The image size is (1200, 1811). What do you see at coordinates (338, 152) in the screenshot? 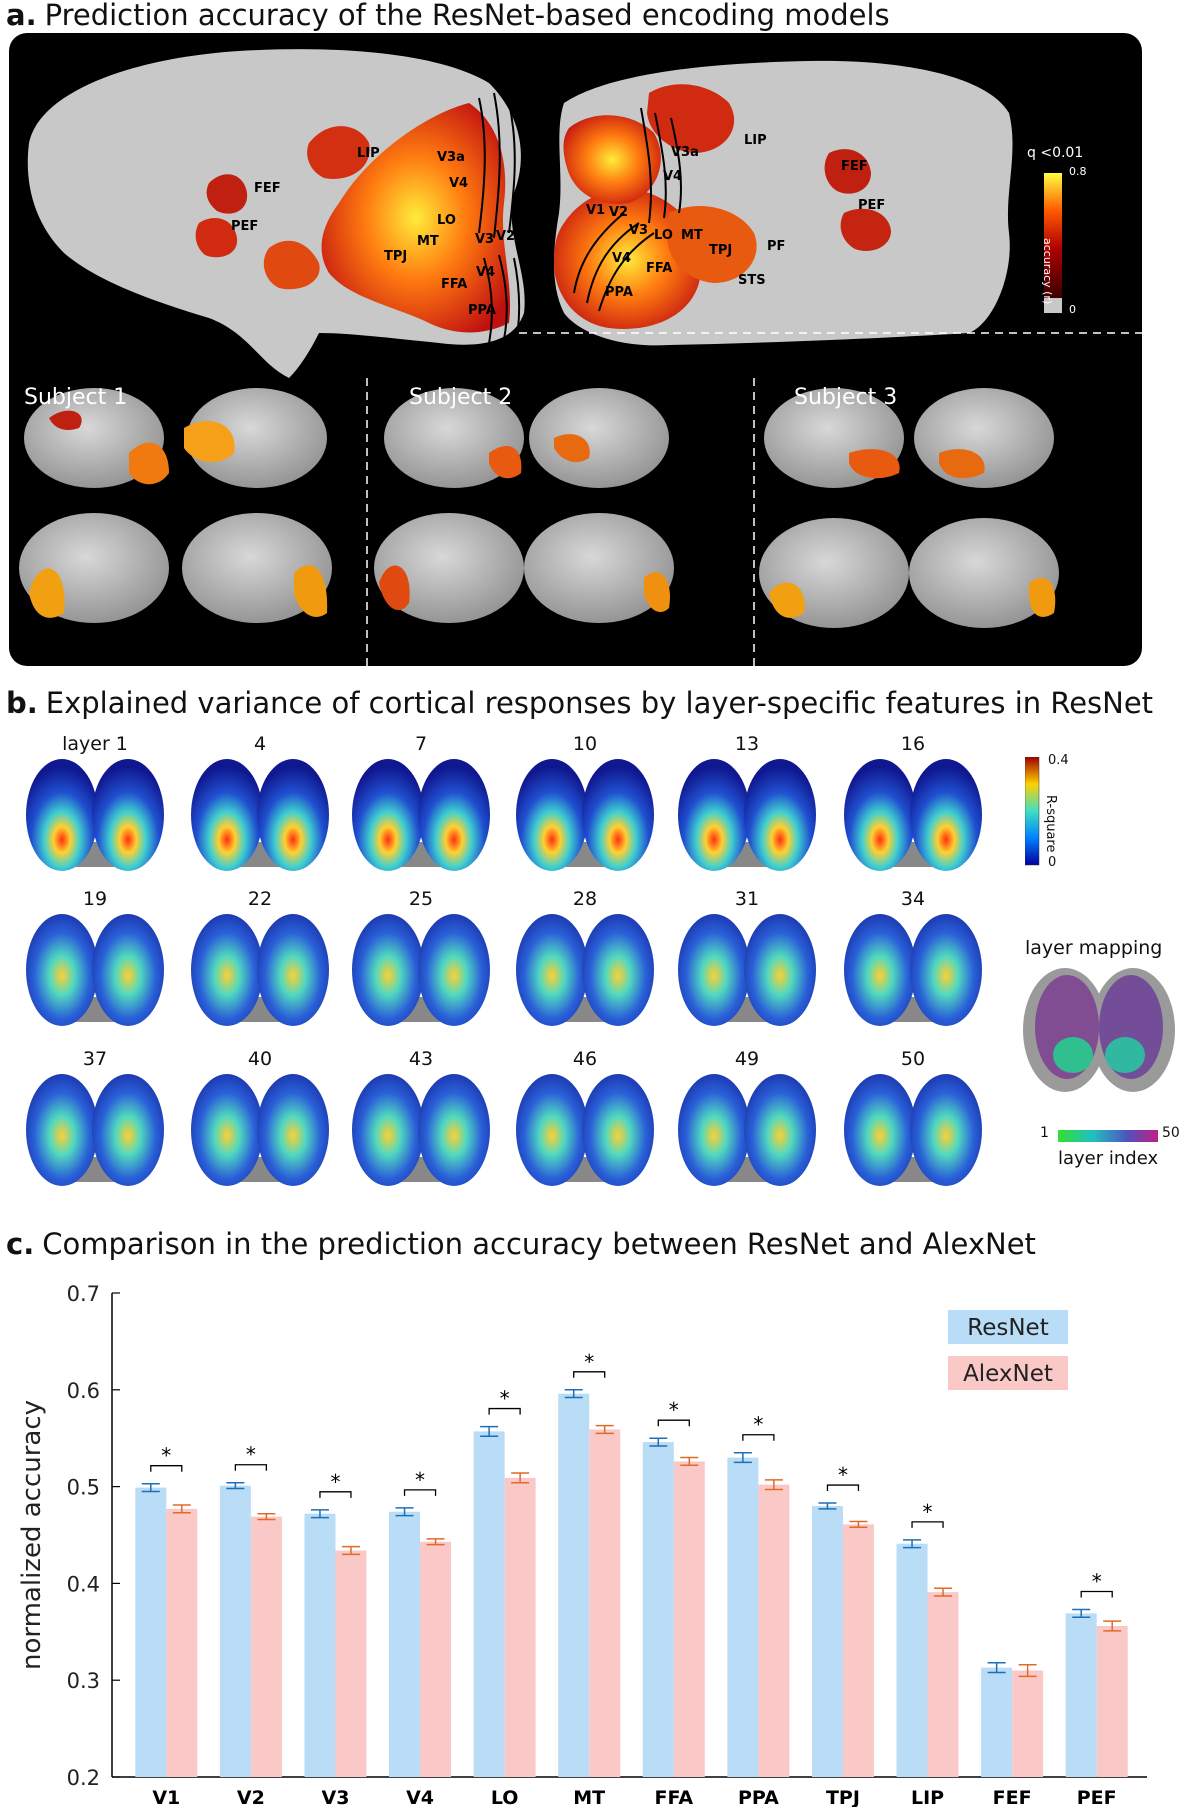
I see `left-activation-lip` at bounding box center [338, 152].